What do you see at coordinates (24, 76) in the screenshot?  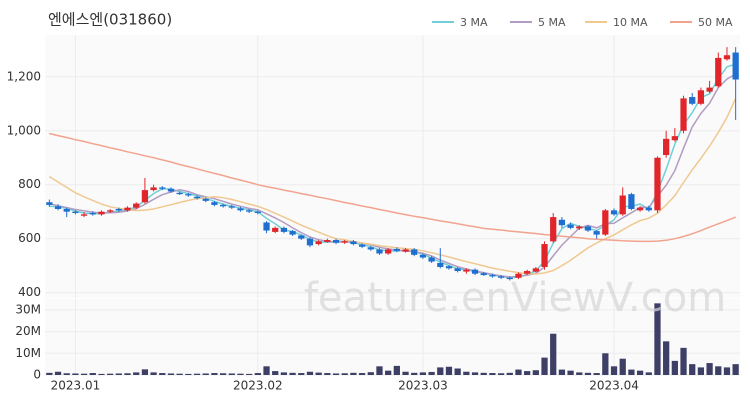 I see `y-tick-label: 1,200` at bounding box center [24, 76].